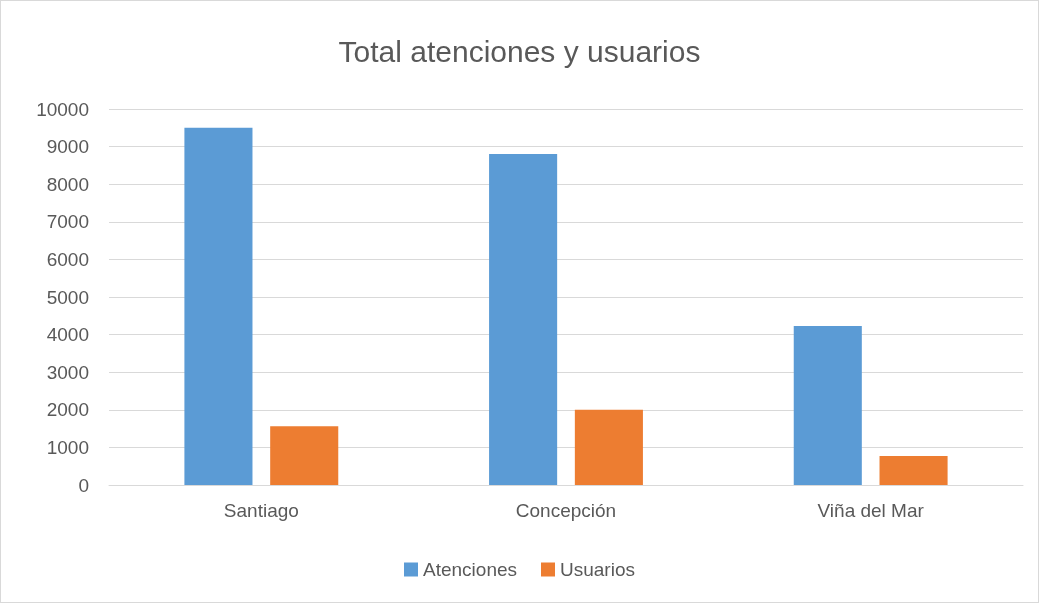 The width and height of the screenshot is (1039, 603). Describe the element at coordinates (67, 297) in the screenshot. I see `y-tick-label: 5000` at that location.